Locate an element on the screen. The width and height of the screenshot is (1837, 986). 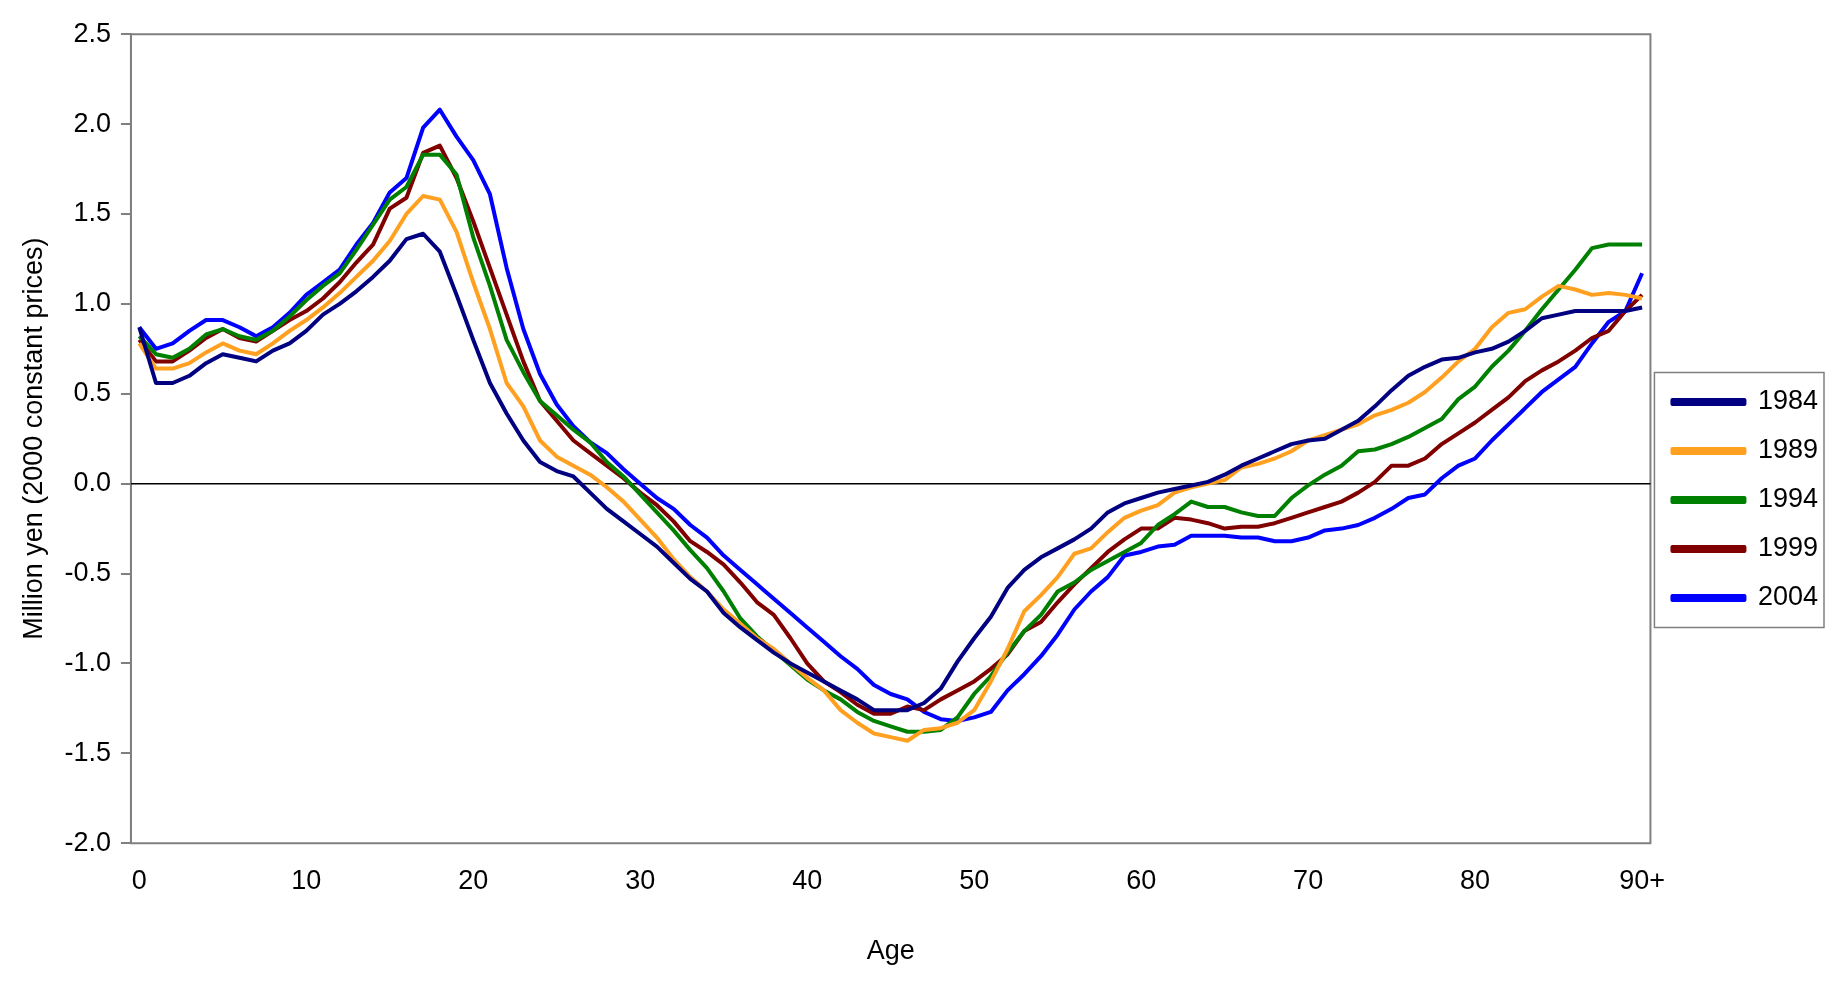
y-tick-label: 0.5 is located at coordinates (92, 392).